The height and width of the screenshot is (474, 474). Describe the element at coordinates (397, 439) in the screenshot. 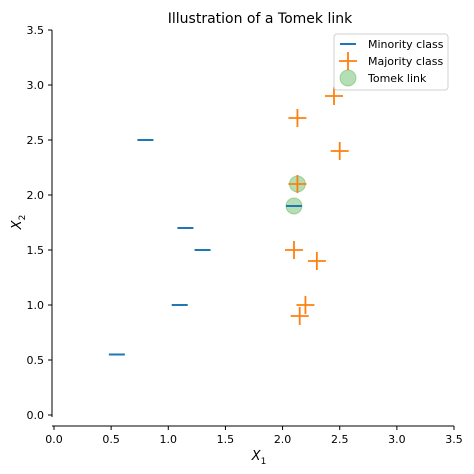

I see `x-tick-label: 3.0` at that location.